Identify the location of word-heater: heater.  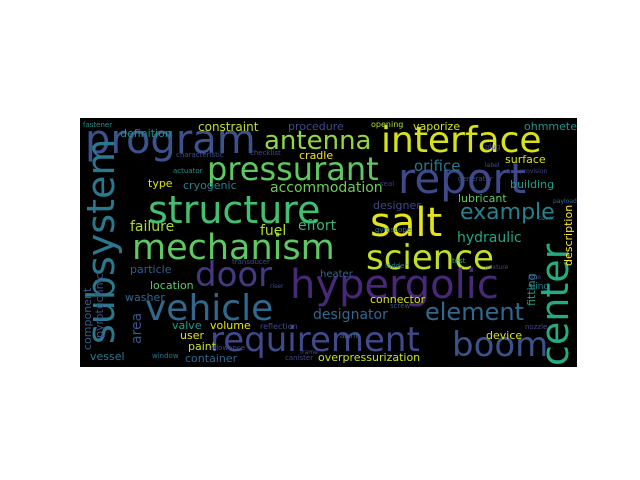
(336, 274).